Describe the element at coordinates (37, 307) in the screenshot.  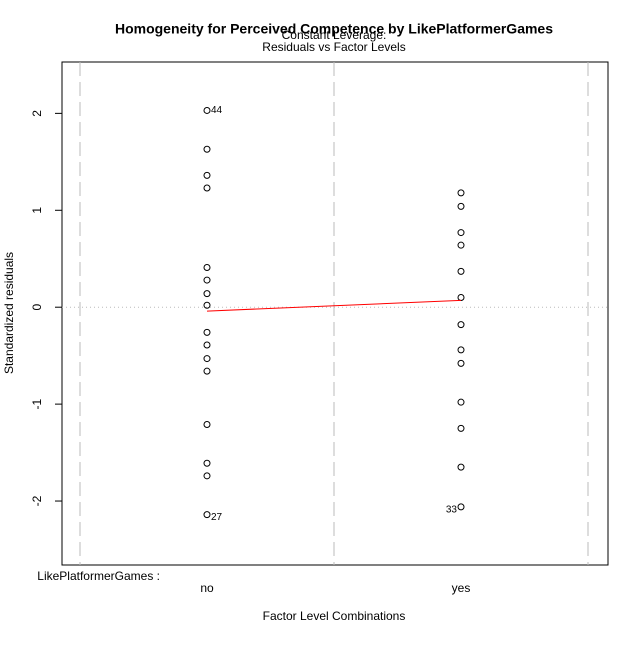
I see `y-tick-label: 0` at that location.